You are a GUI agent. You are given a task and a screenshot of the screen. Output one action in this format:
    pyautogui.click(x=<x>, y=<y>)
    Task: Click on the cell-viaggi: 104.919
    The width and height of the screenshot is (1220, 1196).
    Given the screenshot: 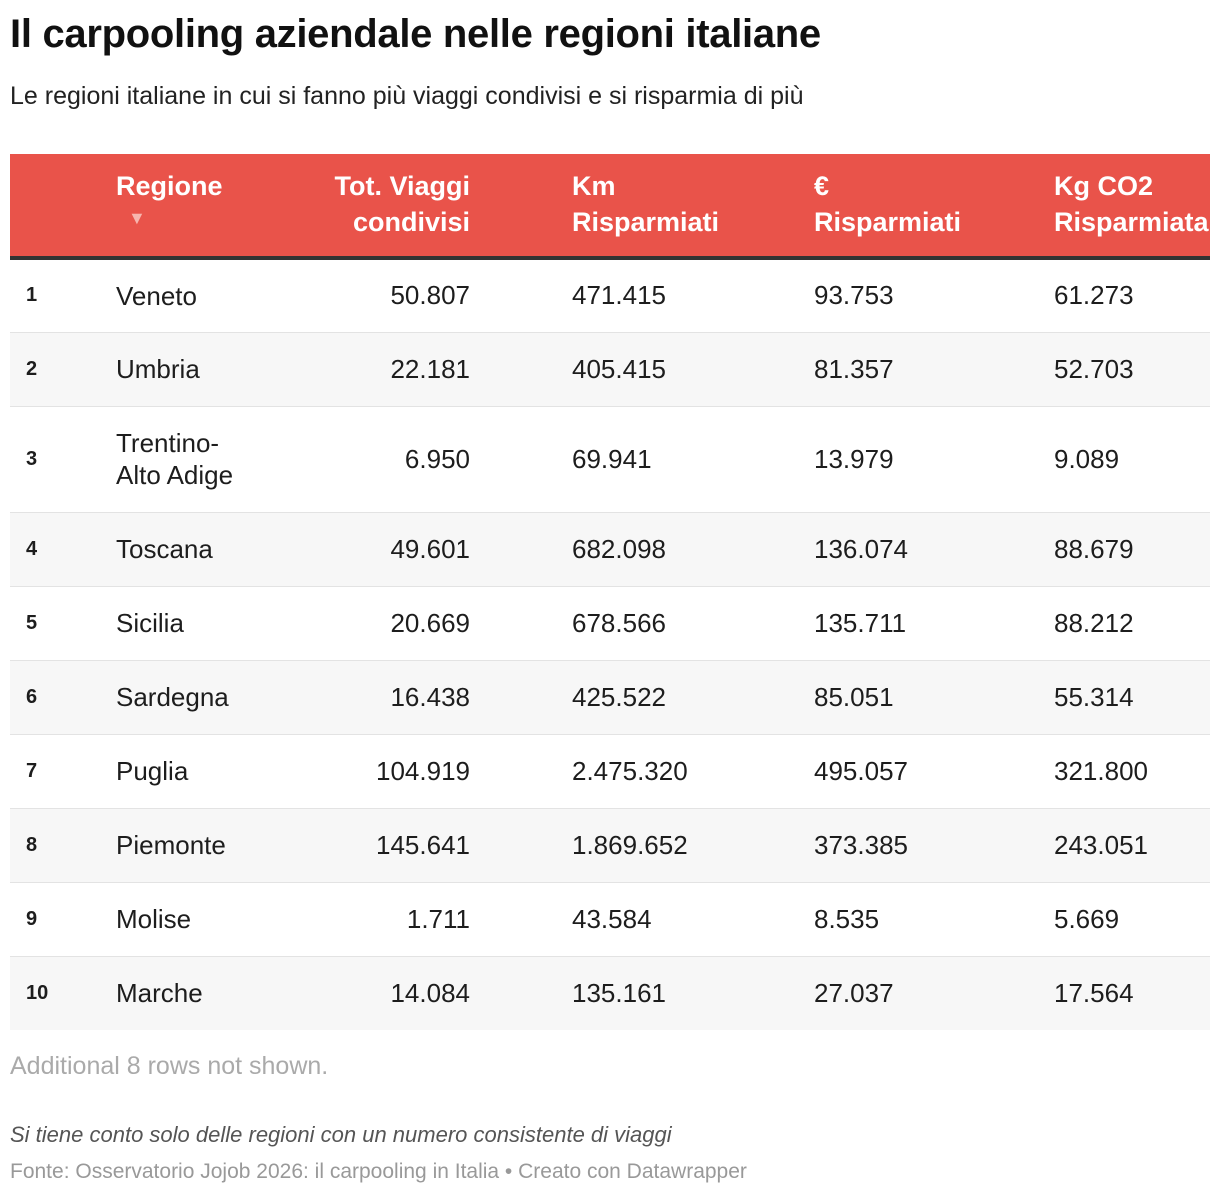 What is the action you would take?
    pyautogui.click(x=423, y=770)
    